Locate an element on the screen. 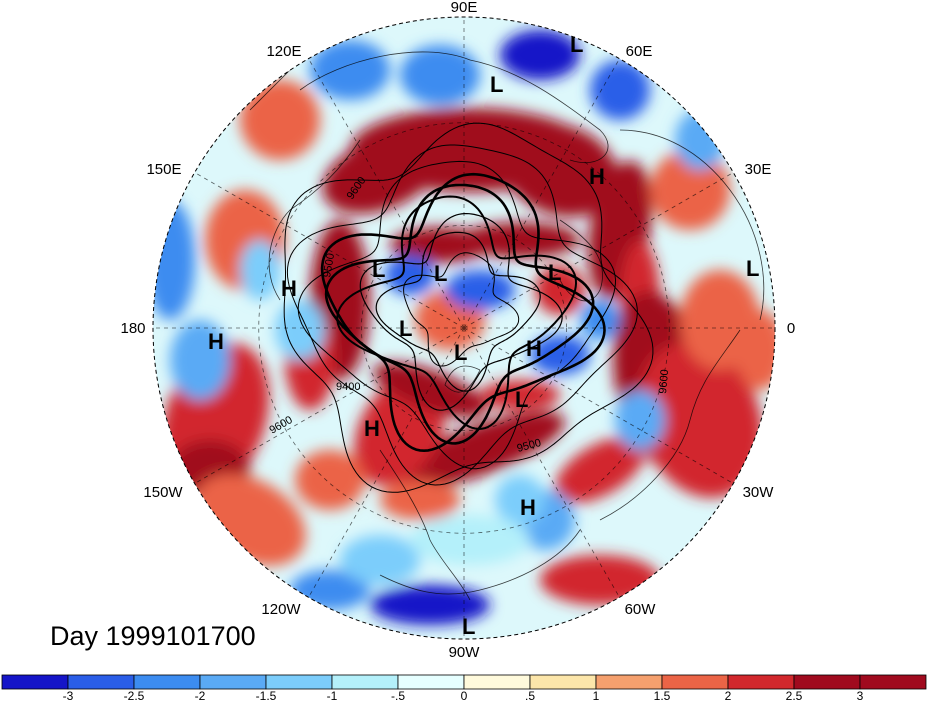 The height and width of the screenshot is (702, 928). colorbar is located at coordinates (464, 682).